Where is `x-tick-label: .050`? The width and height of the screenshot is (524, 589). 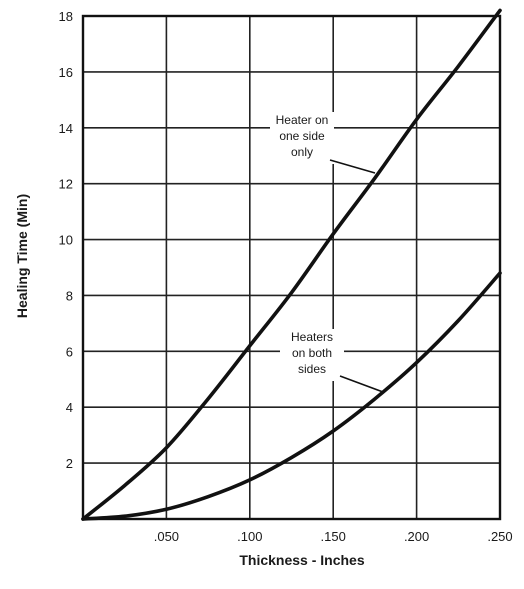
x-tick-label: .050 is located at coordinates (166, 536).